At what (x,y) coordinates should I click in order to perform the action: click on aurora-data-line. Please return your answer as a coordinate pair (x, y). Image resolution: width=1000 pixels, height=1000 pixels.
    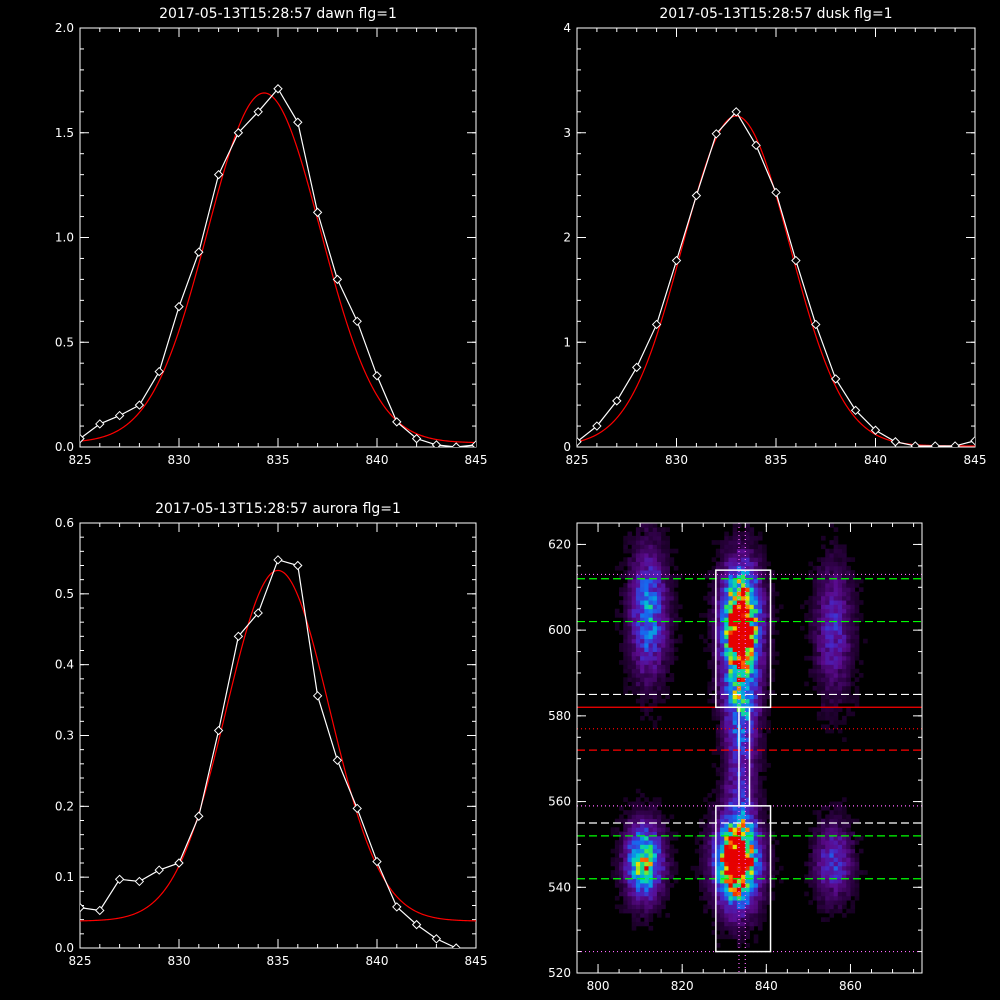
    Looking at the image, I should click on (268, 753).